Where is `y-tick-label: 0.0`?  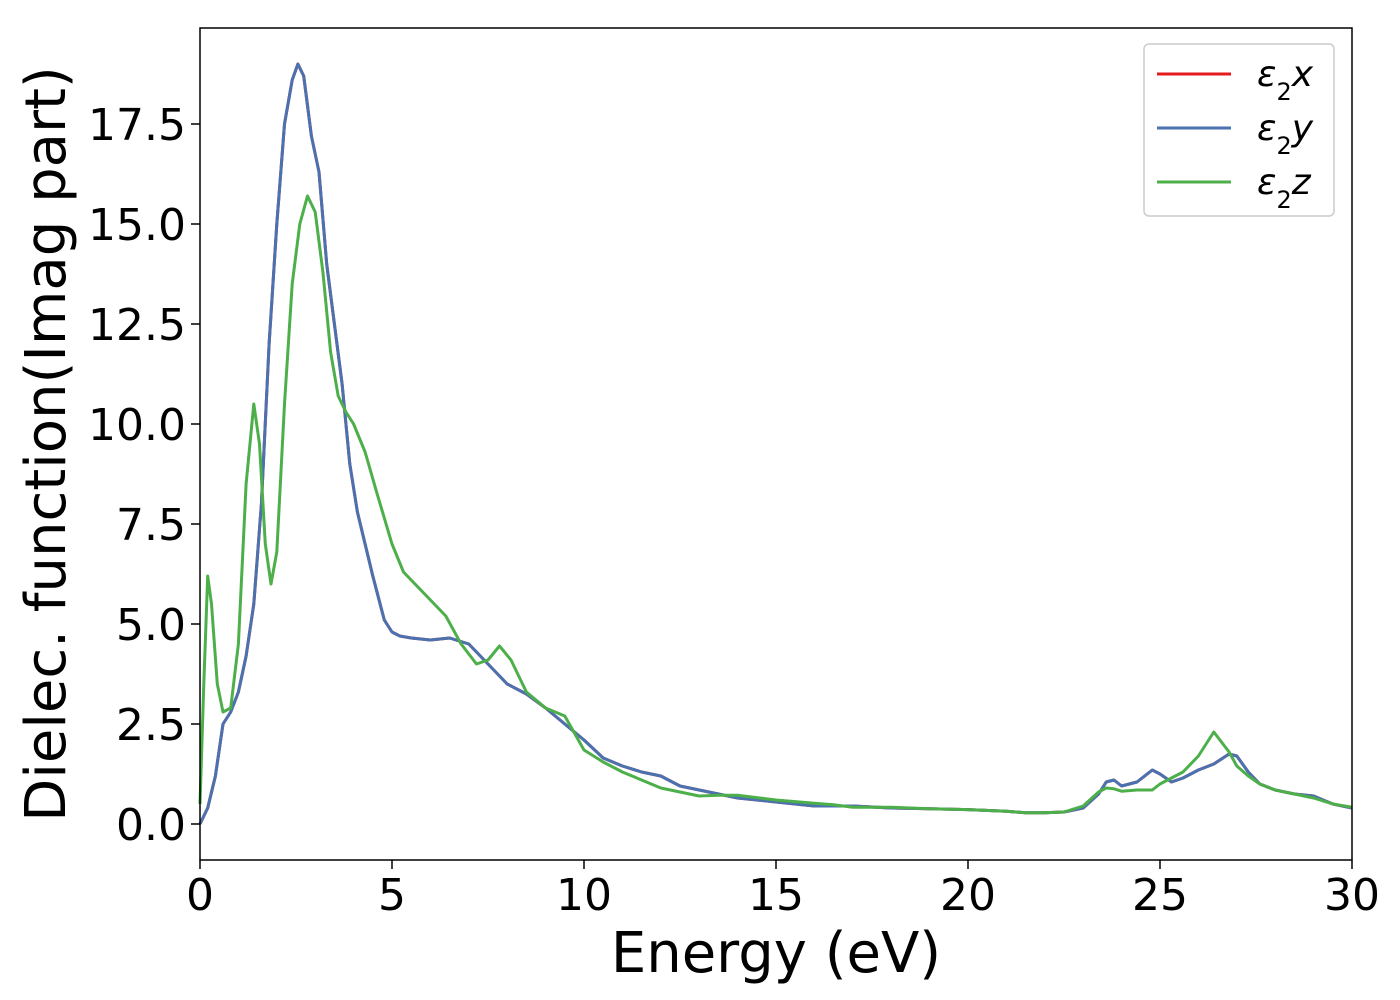
y-tick-label: 0.0 is located at coordinates (151, 825).